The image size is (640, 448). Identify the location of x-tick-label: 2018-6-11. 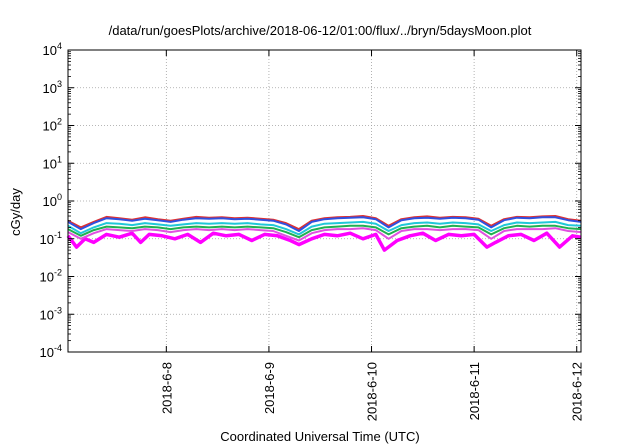
(474, 391).